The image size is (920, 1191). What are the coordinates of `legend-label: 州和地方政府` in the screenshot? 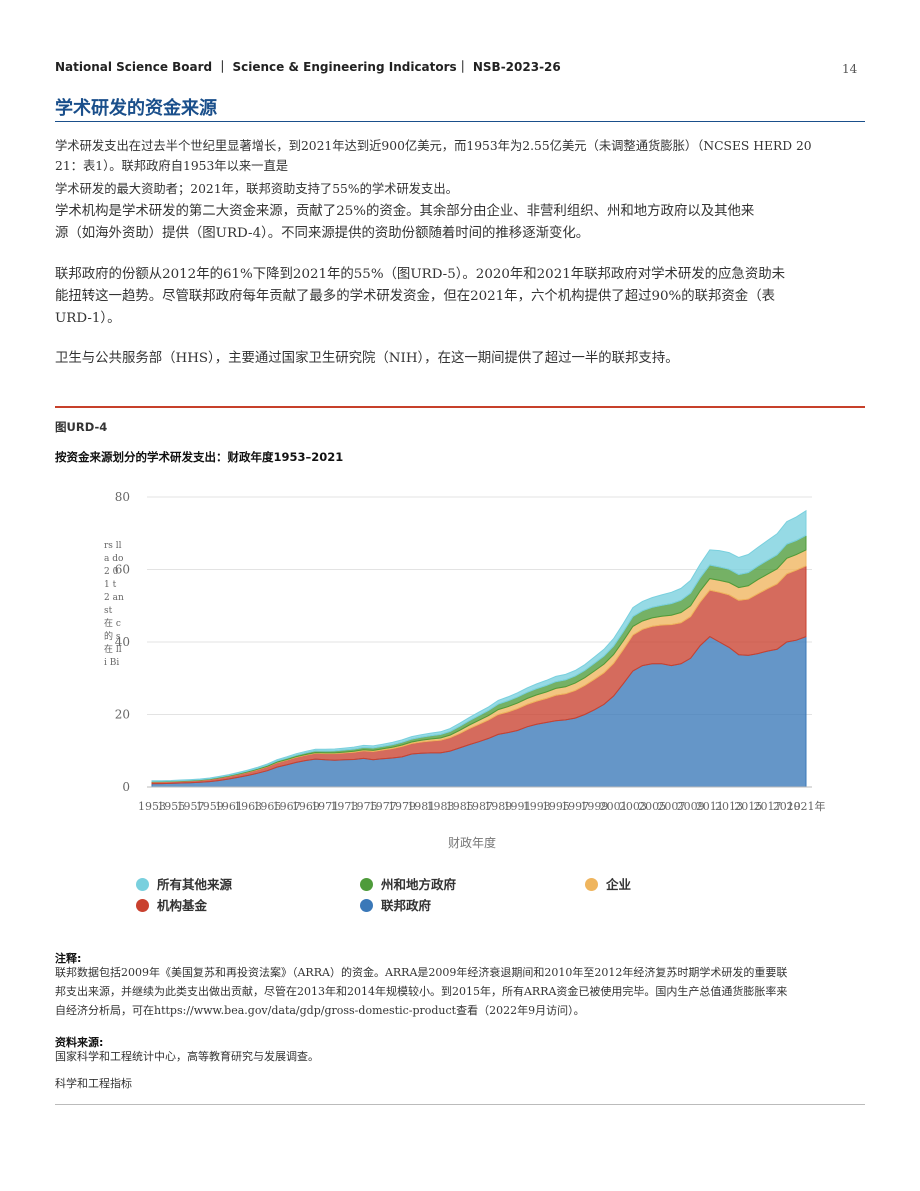 It's located at (419, 884).